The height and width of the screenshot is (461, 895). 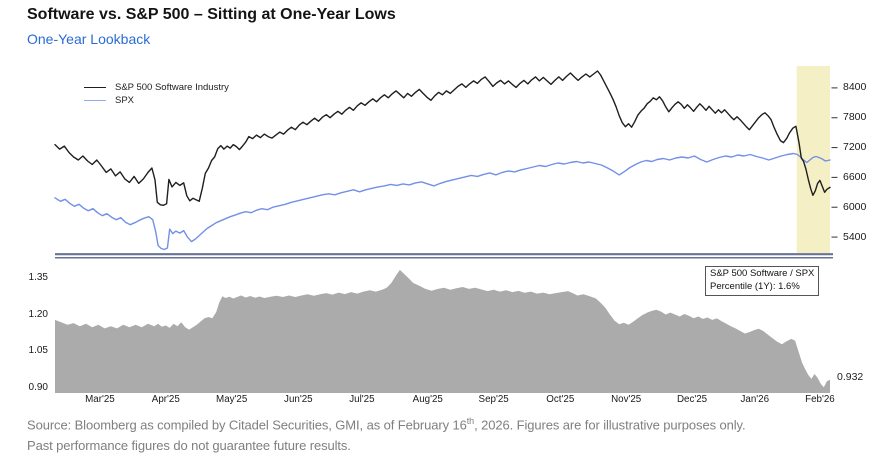 I want to click on software-line-swatch, so click(x=95, y=87).